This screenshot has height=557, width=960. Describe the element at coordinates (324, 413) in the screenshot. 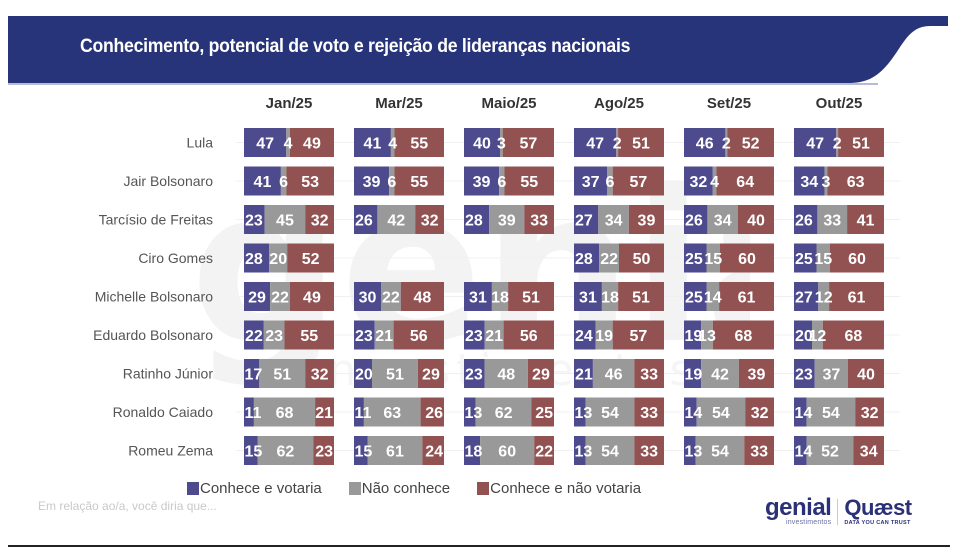

I see `data-label-conhece-nao-votaria: 21` at that location.